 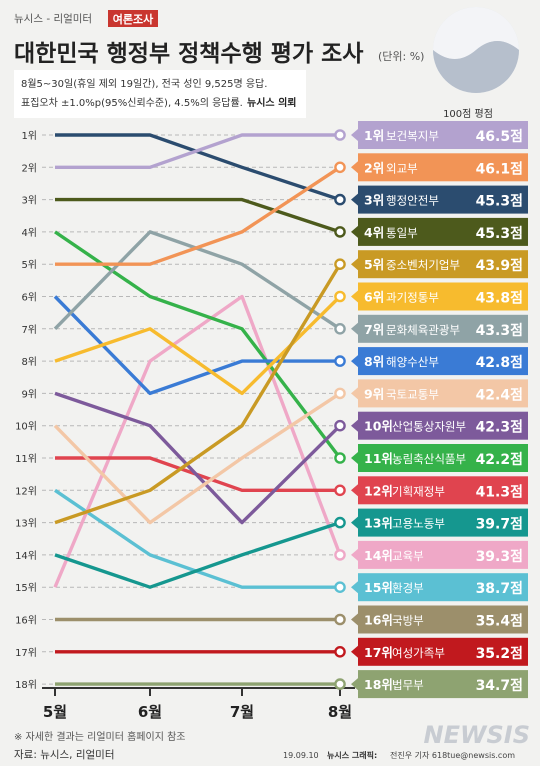 What do you see at coordinates (26, 490) in the screenshot?
I see `rank-axis-label: 12위` at bounding box center [26, 490].